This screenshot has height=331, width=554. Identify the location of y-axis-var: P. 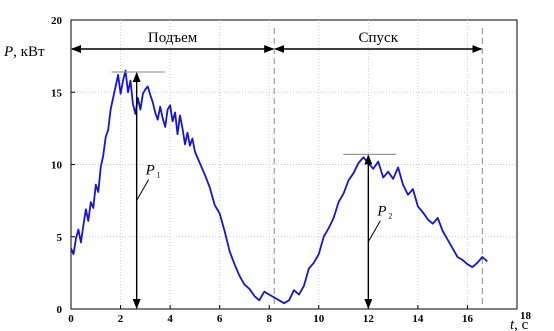
(8, 52).